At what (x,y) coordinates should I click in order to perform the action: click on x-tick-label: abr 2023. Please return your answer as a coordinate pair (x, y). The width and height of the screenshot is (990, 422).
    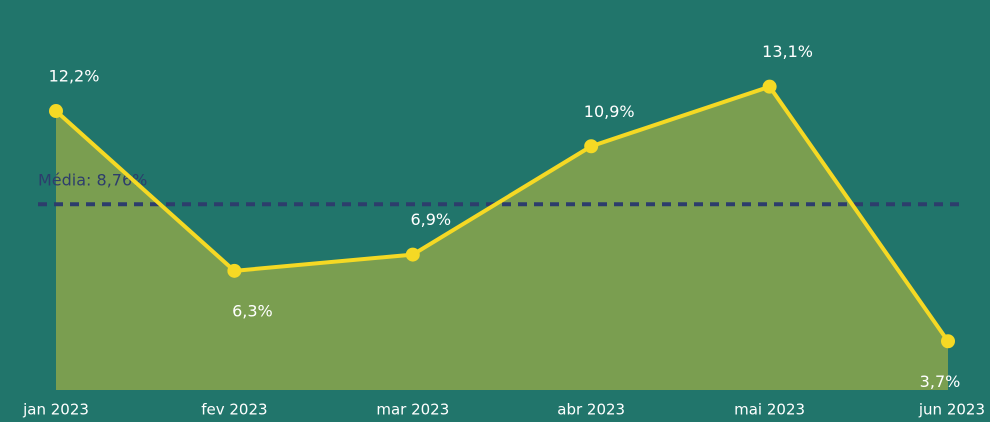
    Looking at the image, I should click on (591, 410).